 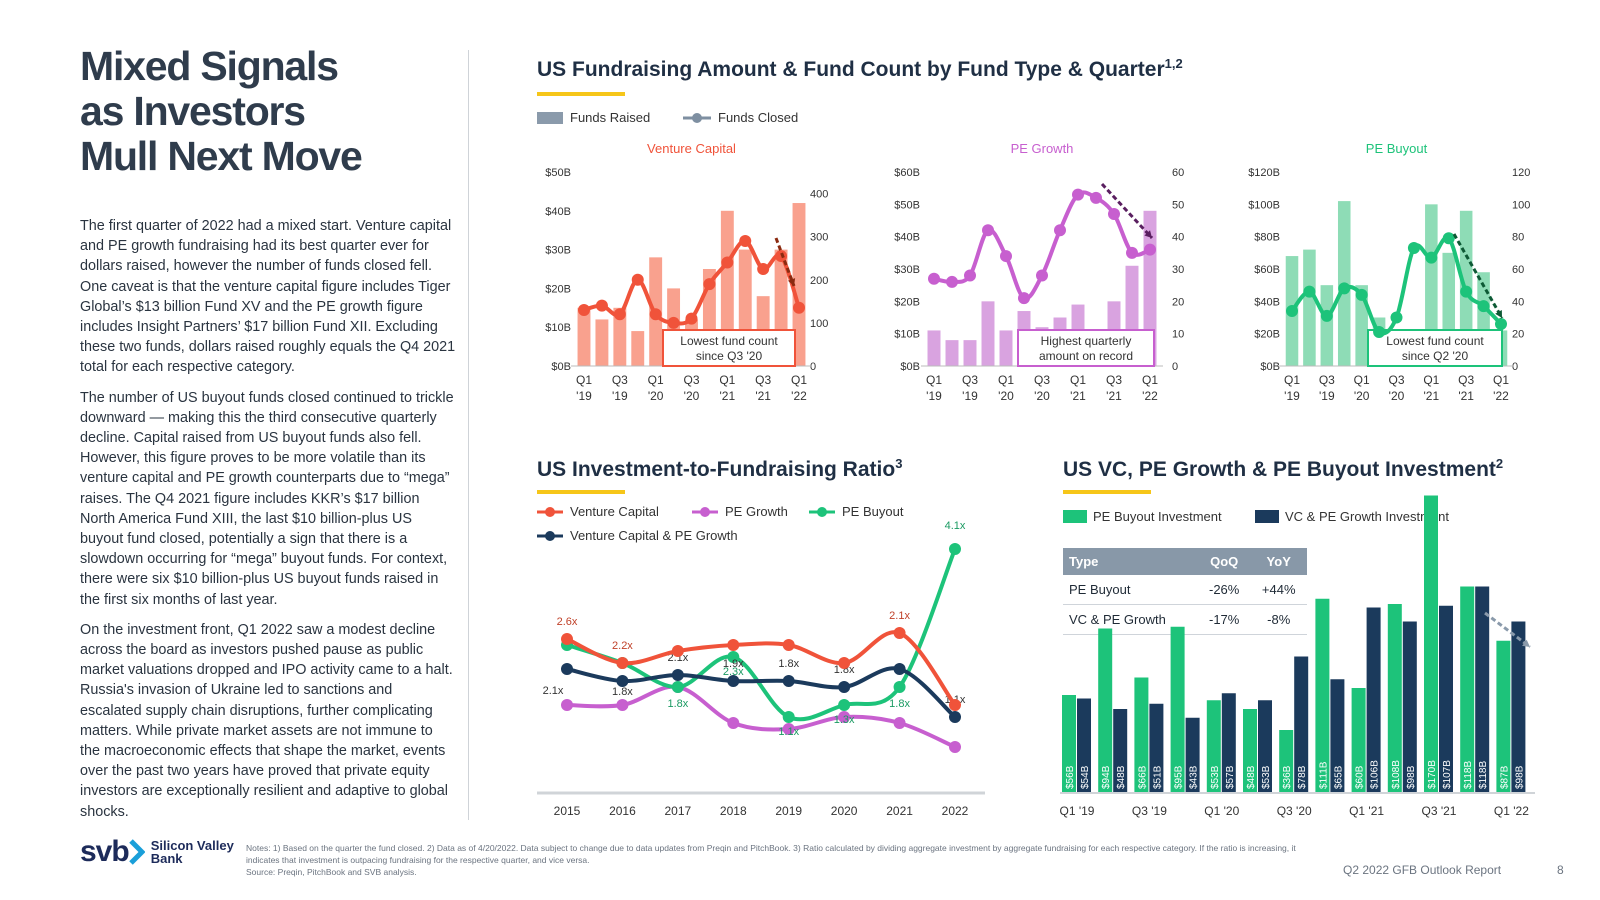 I want to click on page-number: 8, so click(x=1560, y=870).